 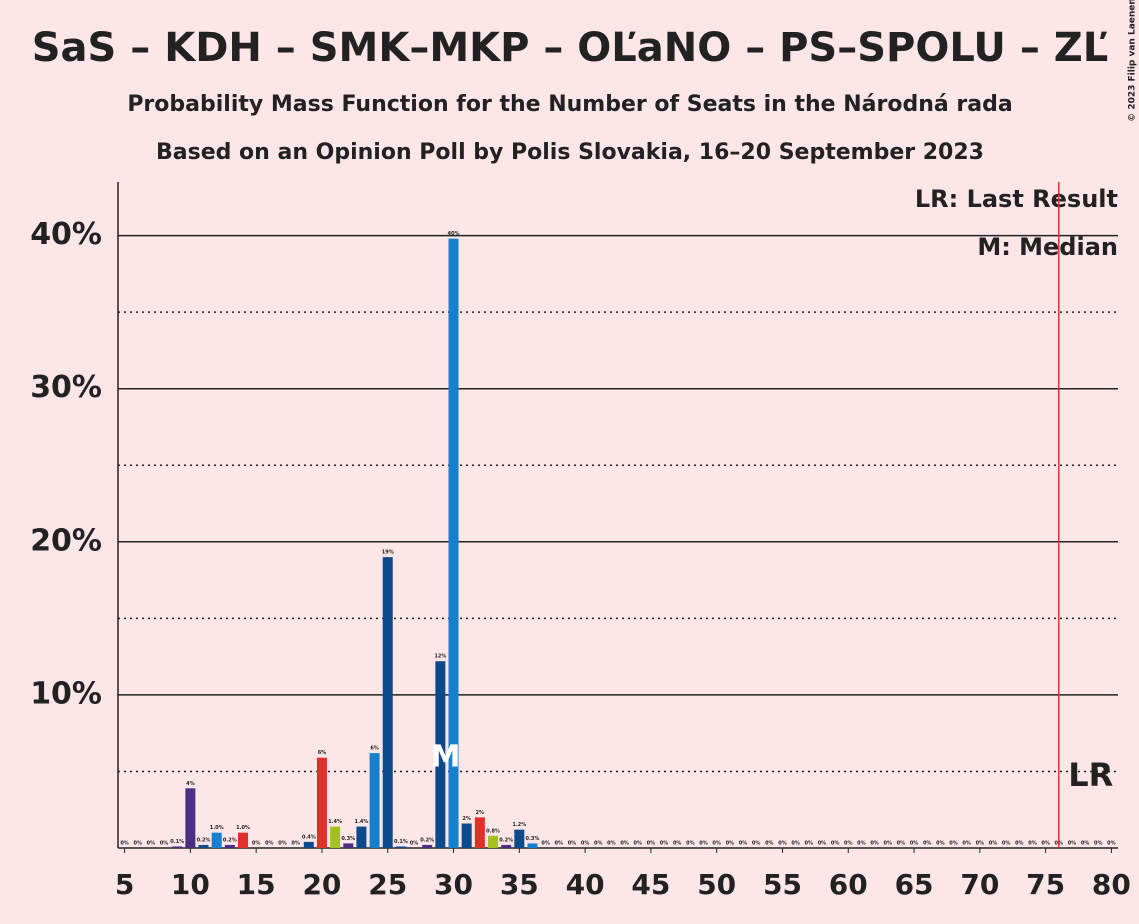 I want to click on x-tick-label: 75, so click(x=1045, y=884).